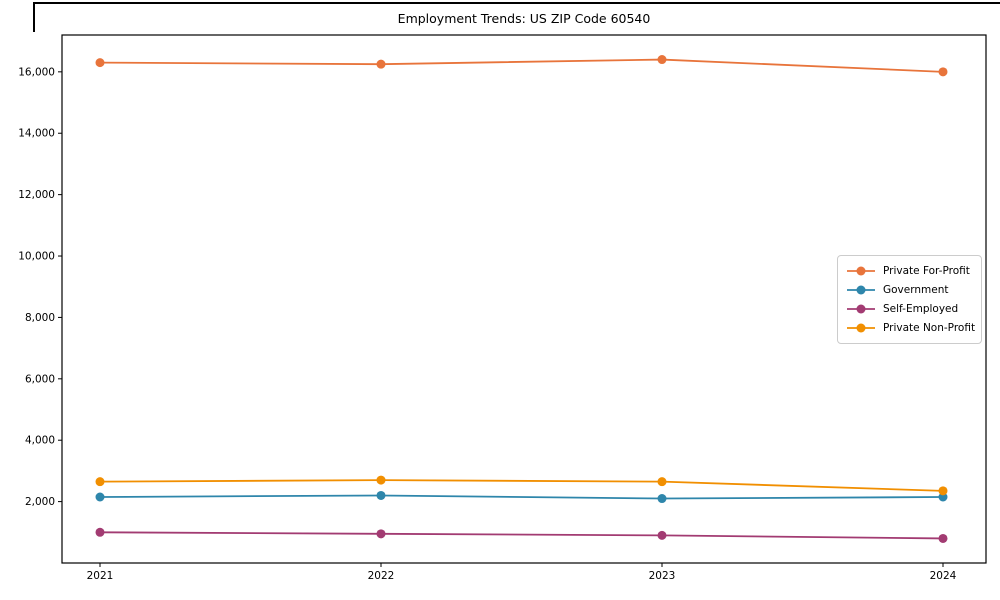 The image size is (1000, 600). Describe the element at coordinates (662, 576) in the screenshot. I see `x-tick-label: 2023` at that location.